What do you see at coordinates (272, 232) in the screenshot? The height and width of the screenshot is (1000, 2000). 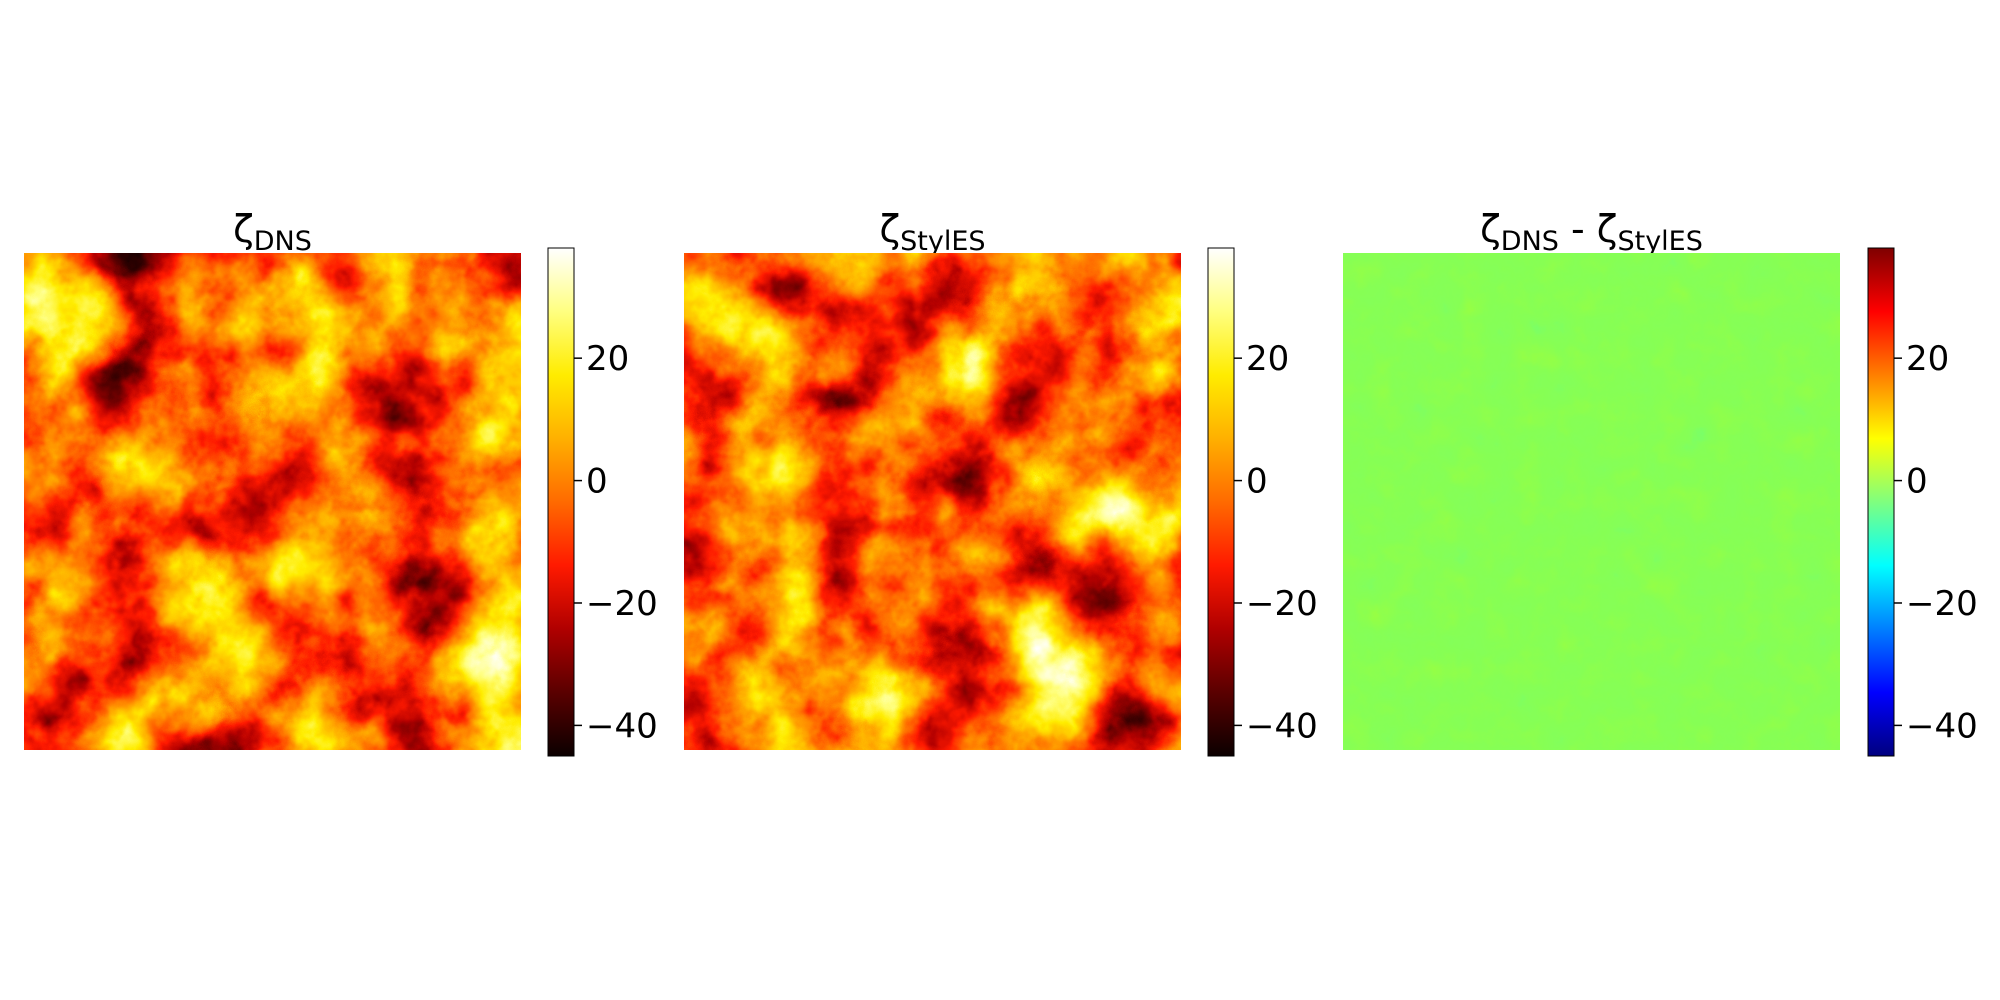 I see `panel-title: ζDNS` at bounding box center [272, 232].